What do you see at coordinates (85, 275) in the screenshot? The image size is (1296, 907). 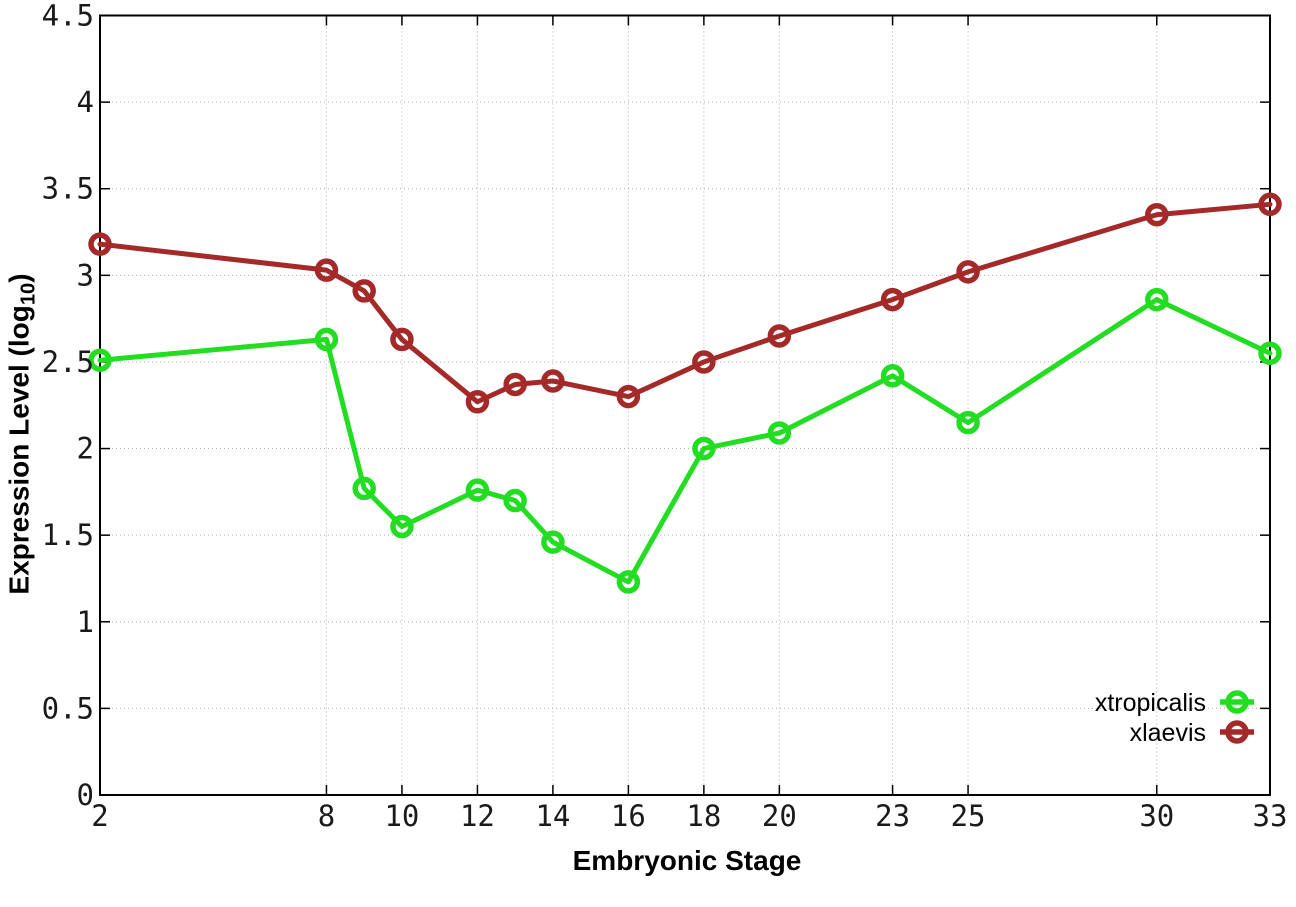 I see `y-tick-label: 3` at bounding box center [85, 275].